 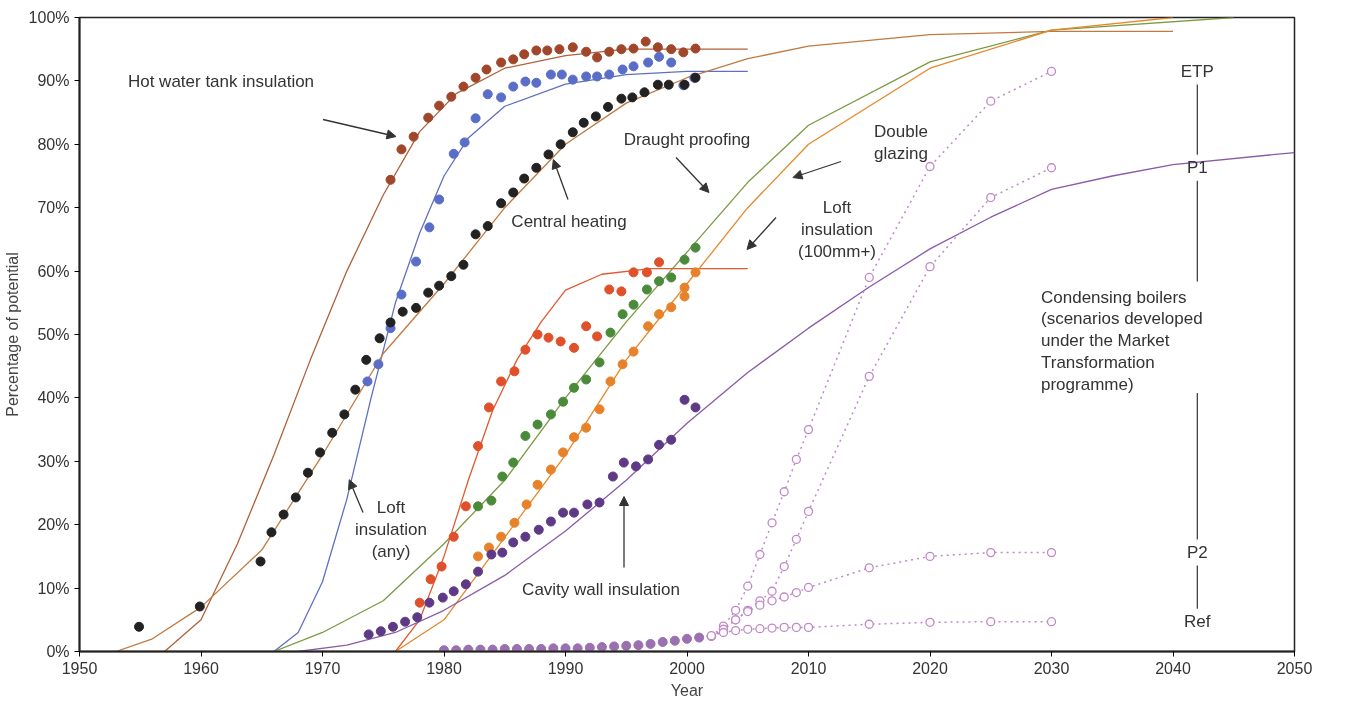 I want to click on annotation: Double glazing, so click(x=901, y=142).